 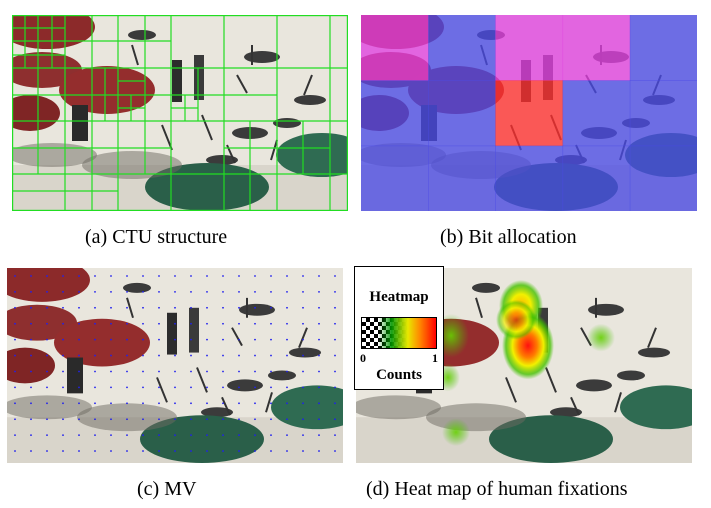 I want to click on caption-ctu-structure: (a) CTU structure, so click(x=156, y=237).